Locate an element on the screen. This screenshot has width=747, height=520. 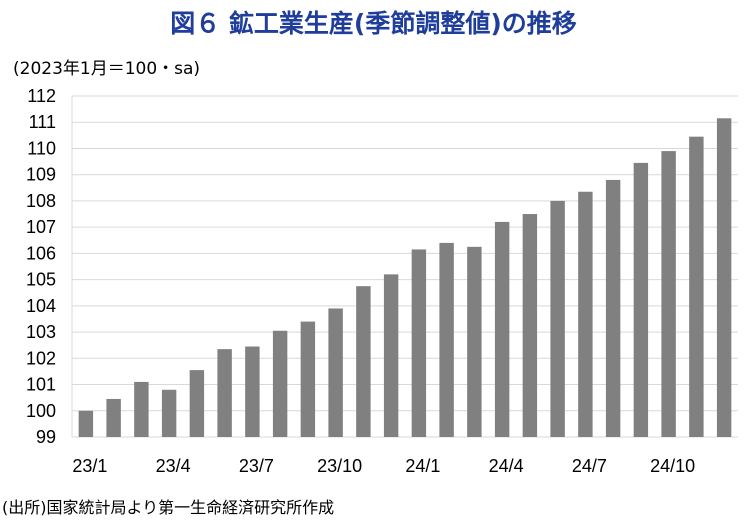
y-tick-label: 102 is located at coordinates (41, 358).